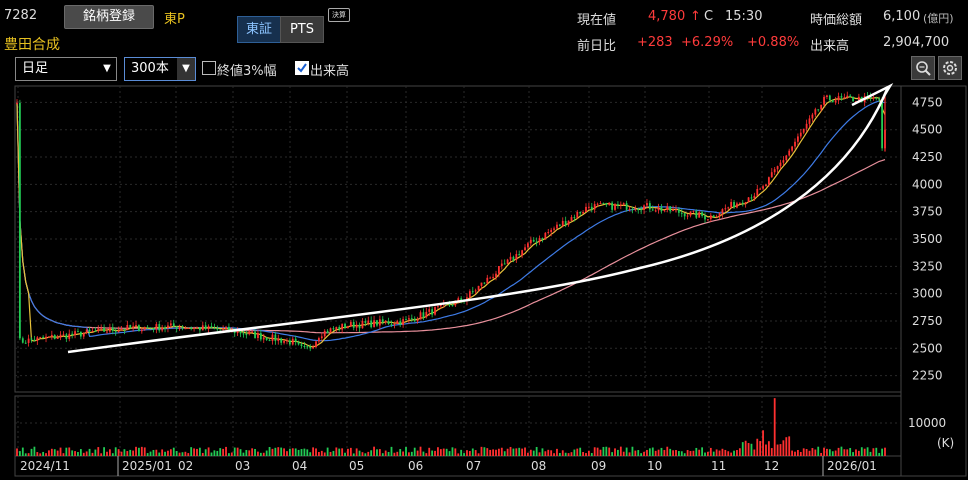  I want to click on settings-button, so click(950, 68).